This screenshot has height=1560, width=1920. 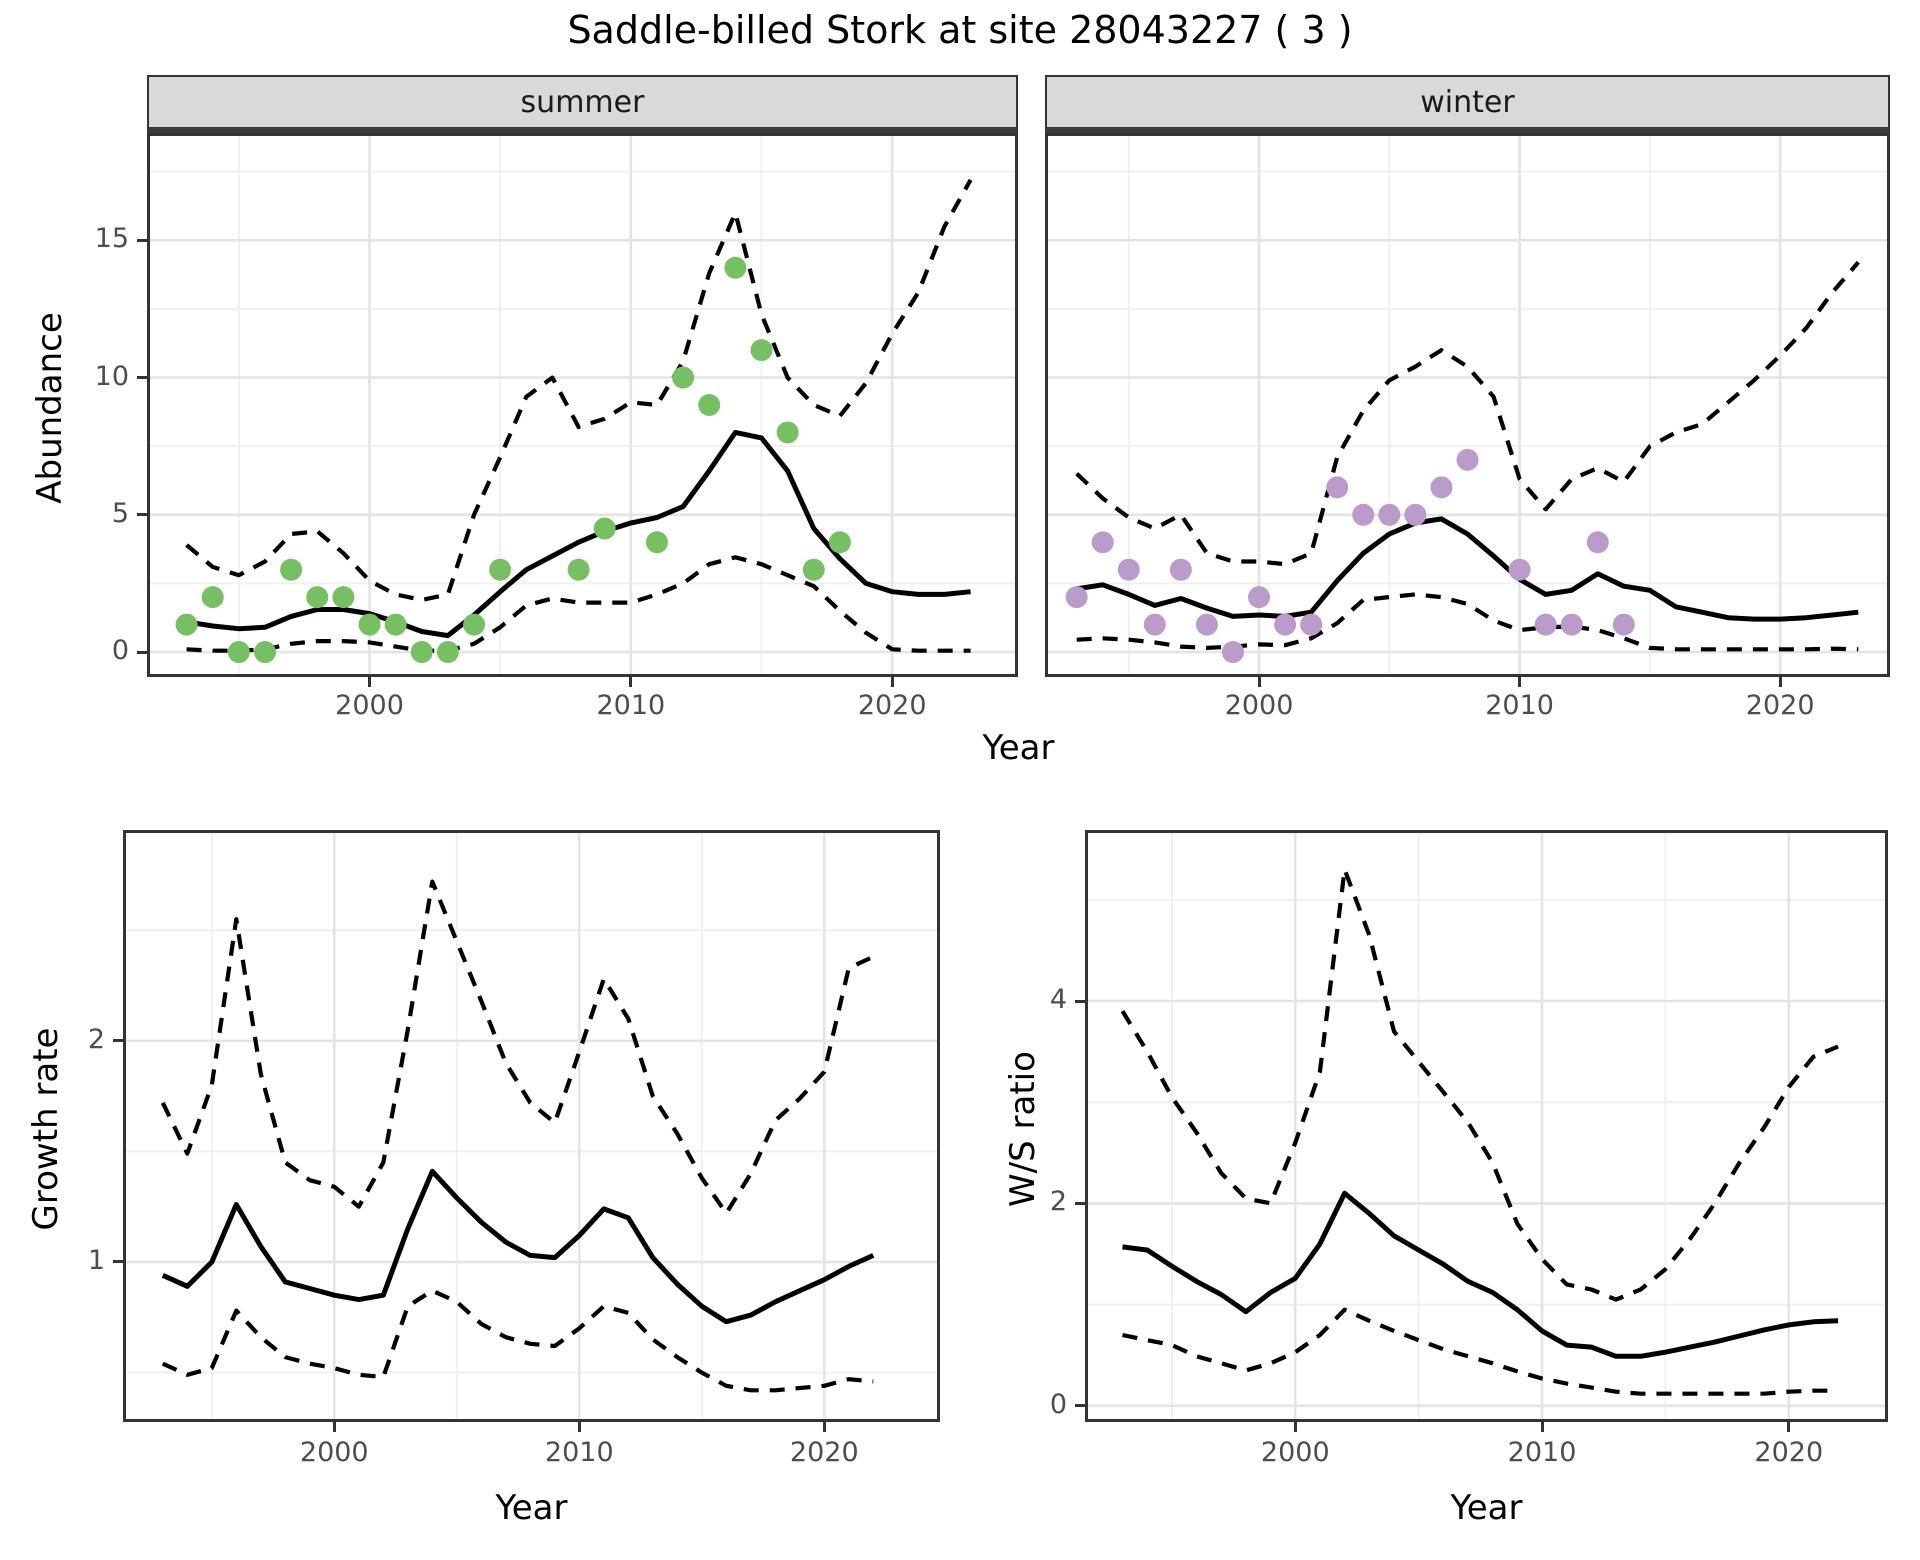 I want to click on y-tick-label: 10, so click(x=111, y=376).